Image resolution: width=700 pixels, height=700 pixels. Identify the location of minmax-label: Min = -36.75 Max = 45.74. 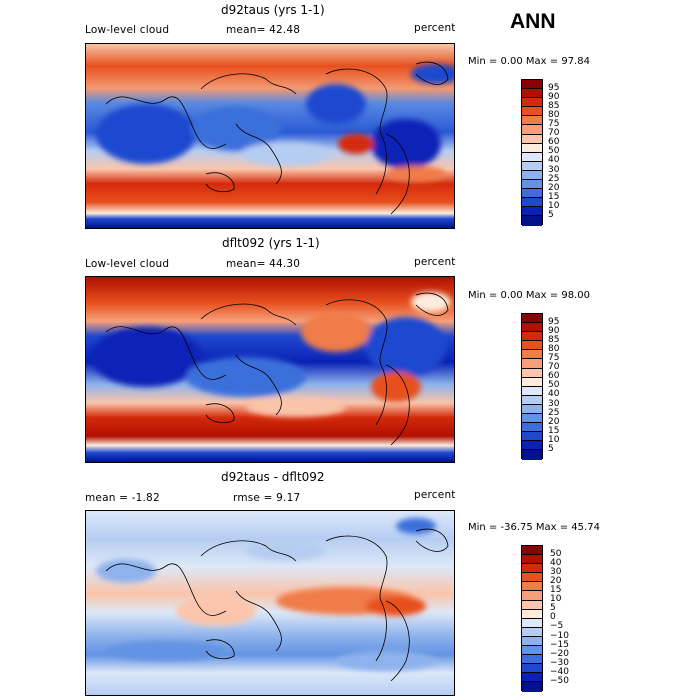
(534, 527).